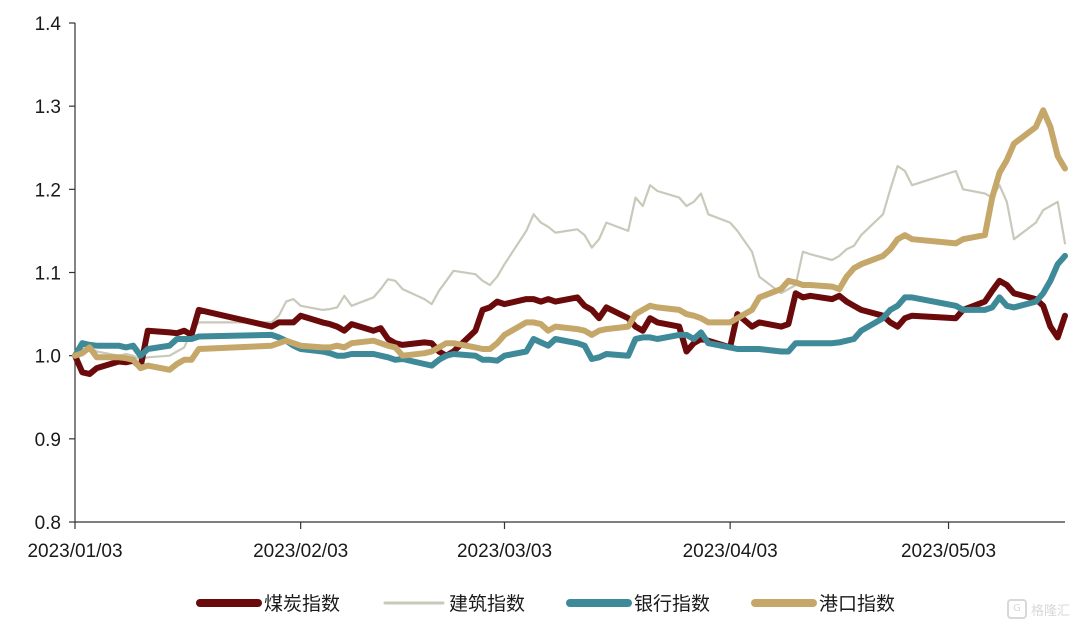 The height and width of the screenshot is (631, 1080). Describe the element at coordinates (730, 551) in the screenshot. I see `x-tick-label: 2023/04/03` at that location.